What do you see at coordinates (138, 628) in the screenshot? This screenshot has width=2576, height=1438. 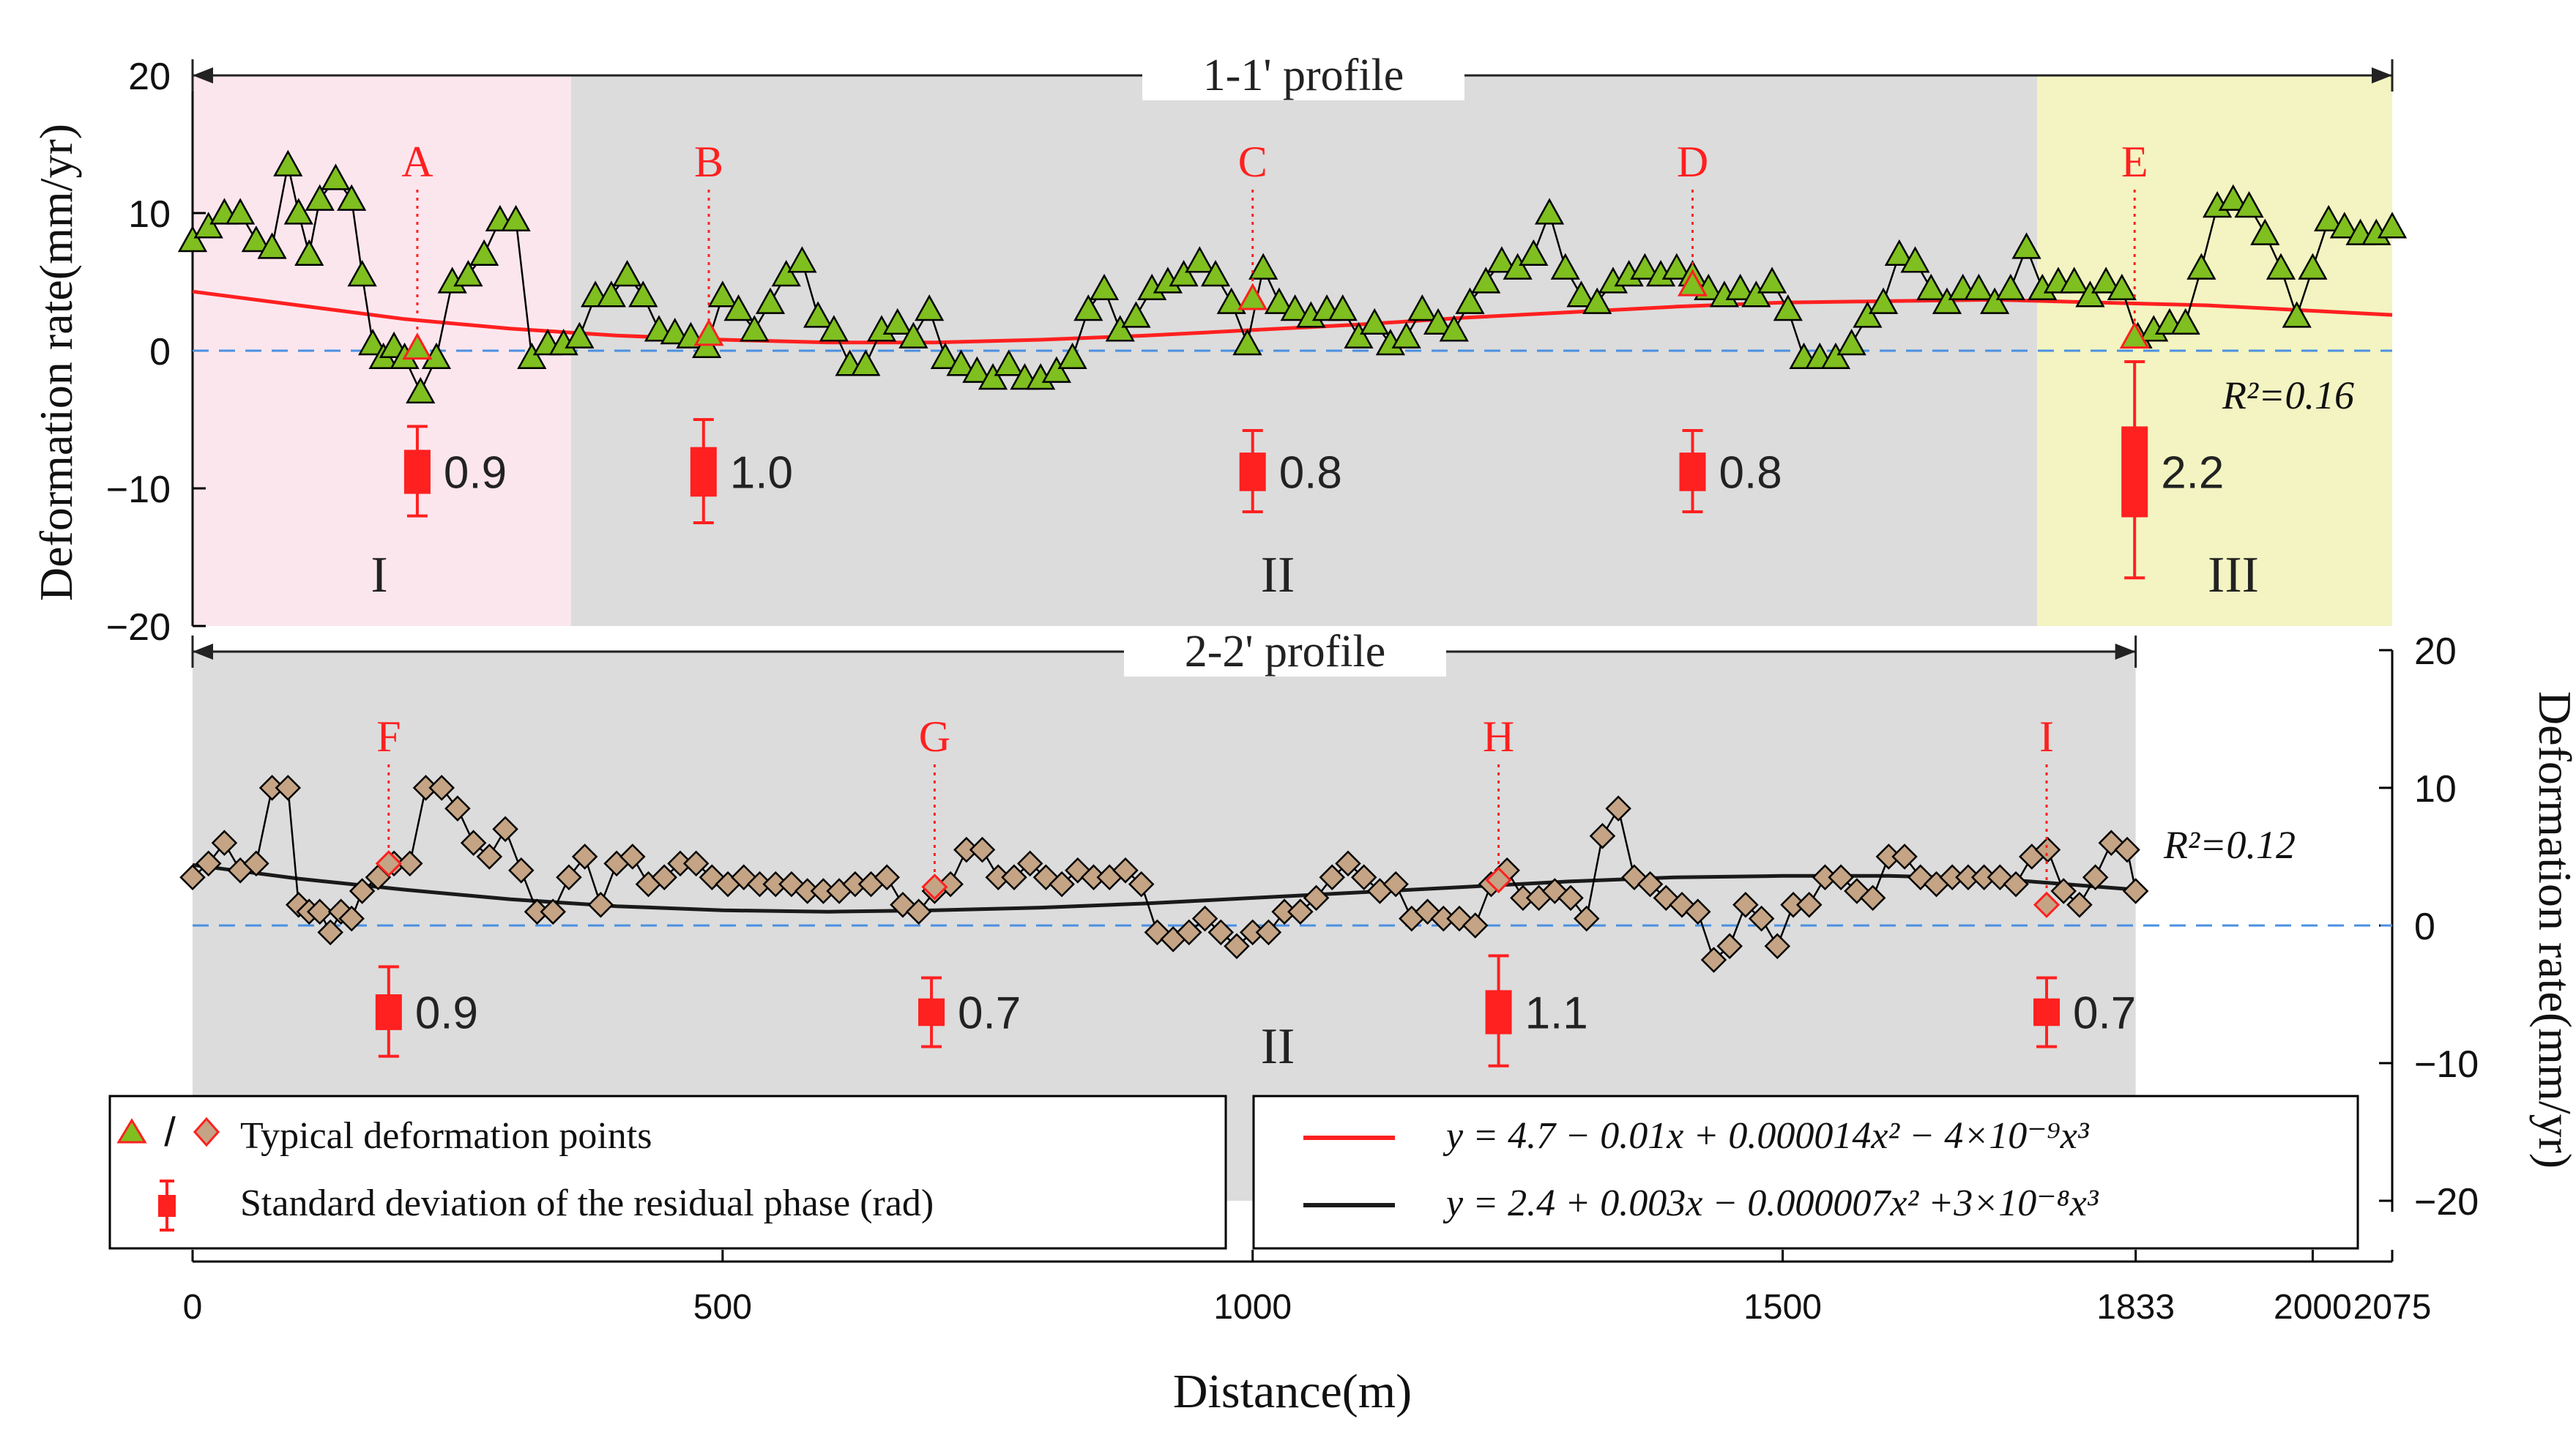 I see `left-tick-label: −20` at bounding box center [138, 628].